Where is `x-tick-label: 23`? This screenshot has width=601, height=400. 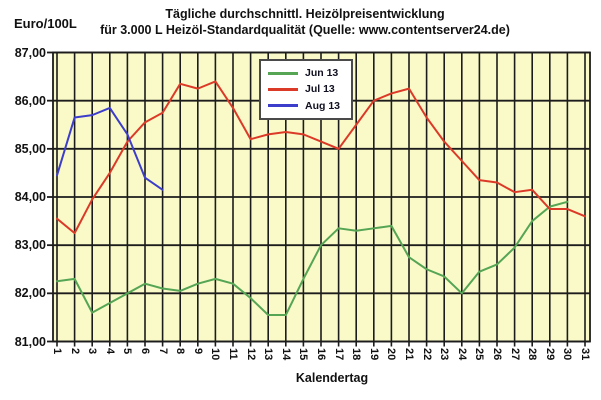 x-tick-label: 23 is located at coordinates (444, 354).